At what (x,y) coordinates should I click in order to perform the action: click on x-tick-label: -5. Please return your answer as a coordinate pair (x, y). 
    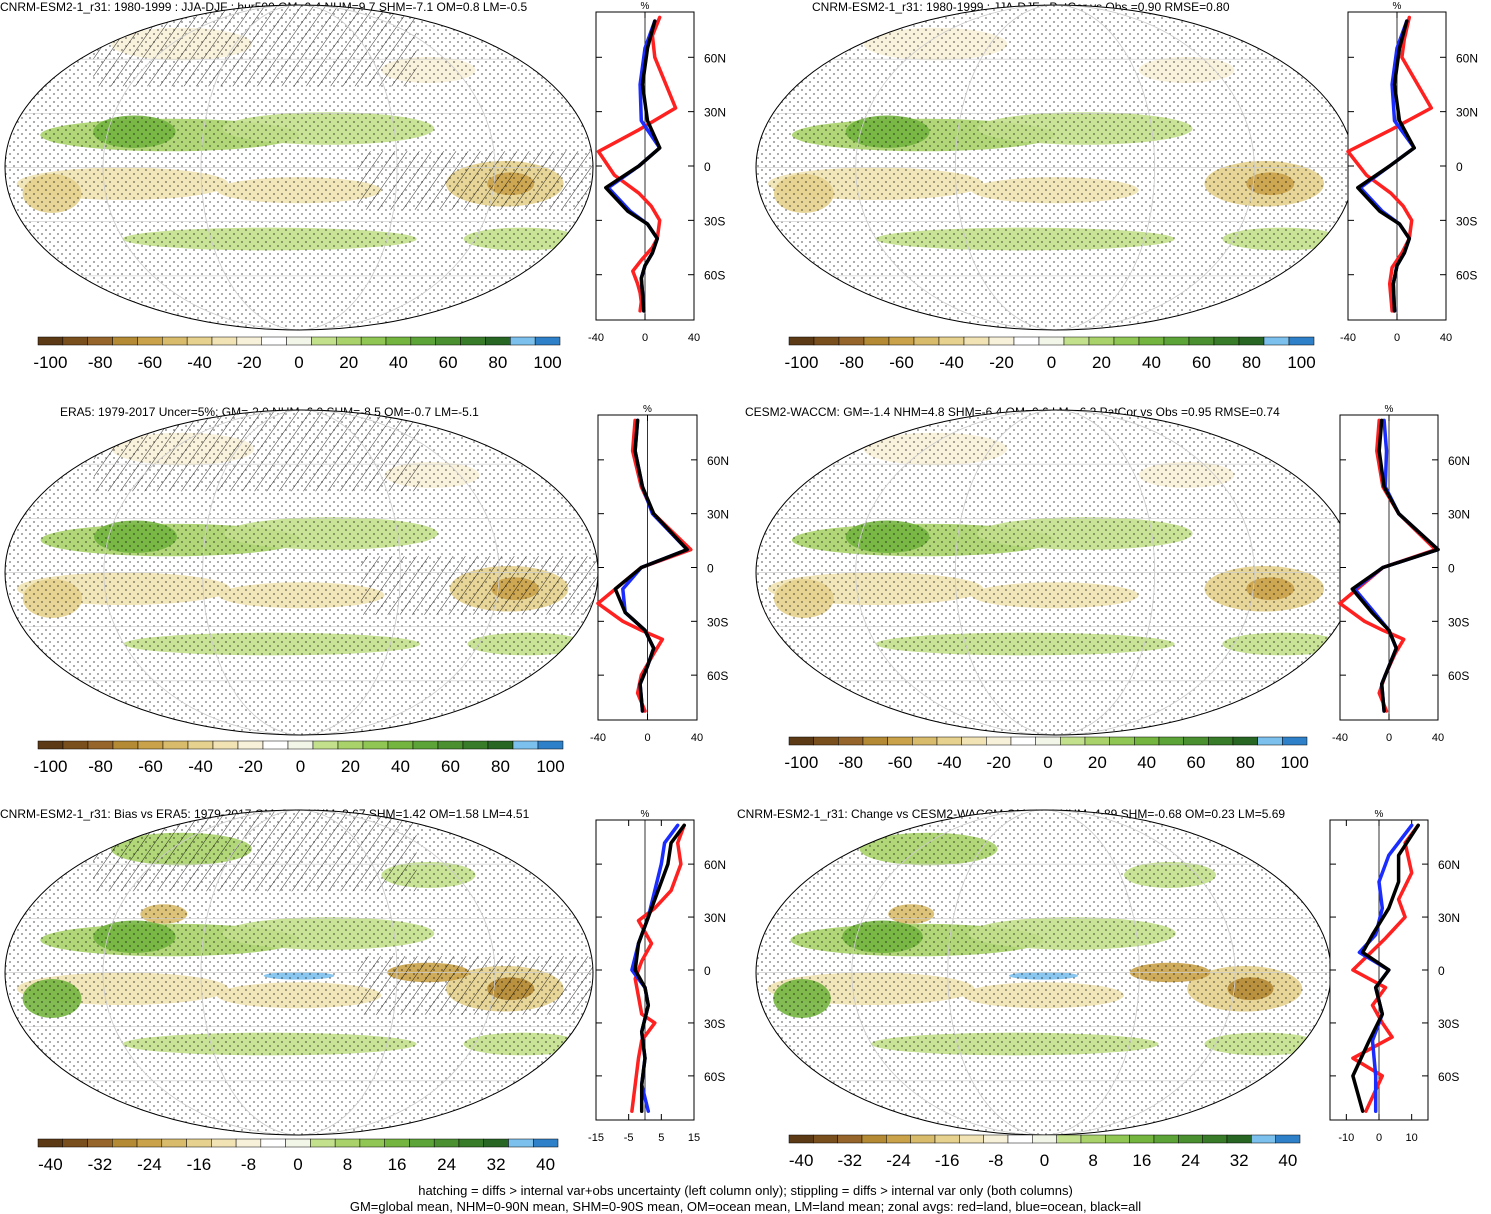
    Looking at the image, I should click on (629, 1138).